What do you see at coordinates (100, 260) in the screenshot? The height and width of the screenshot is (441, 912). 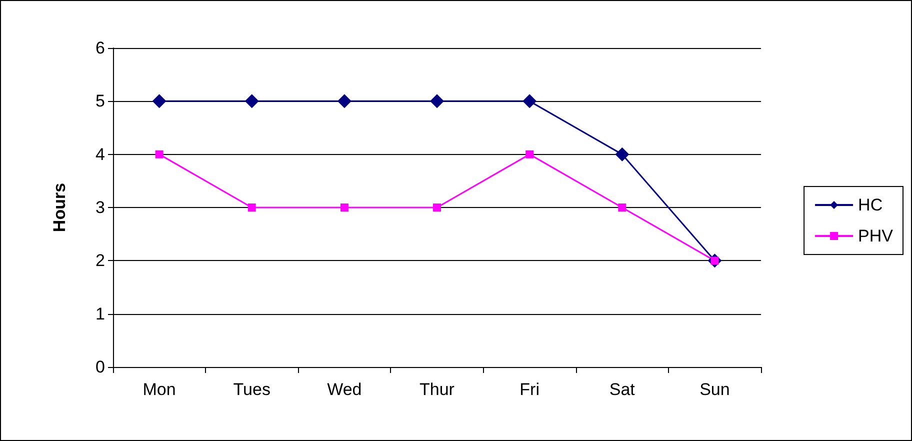 I see `y-tick-label: 2` at bounding box center [100, 260].